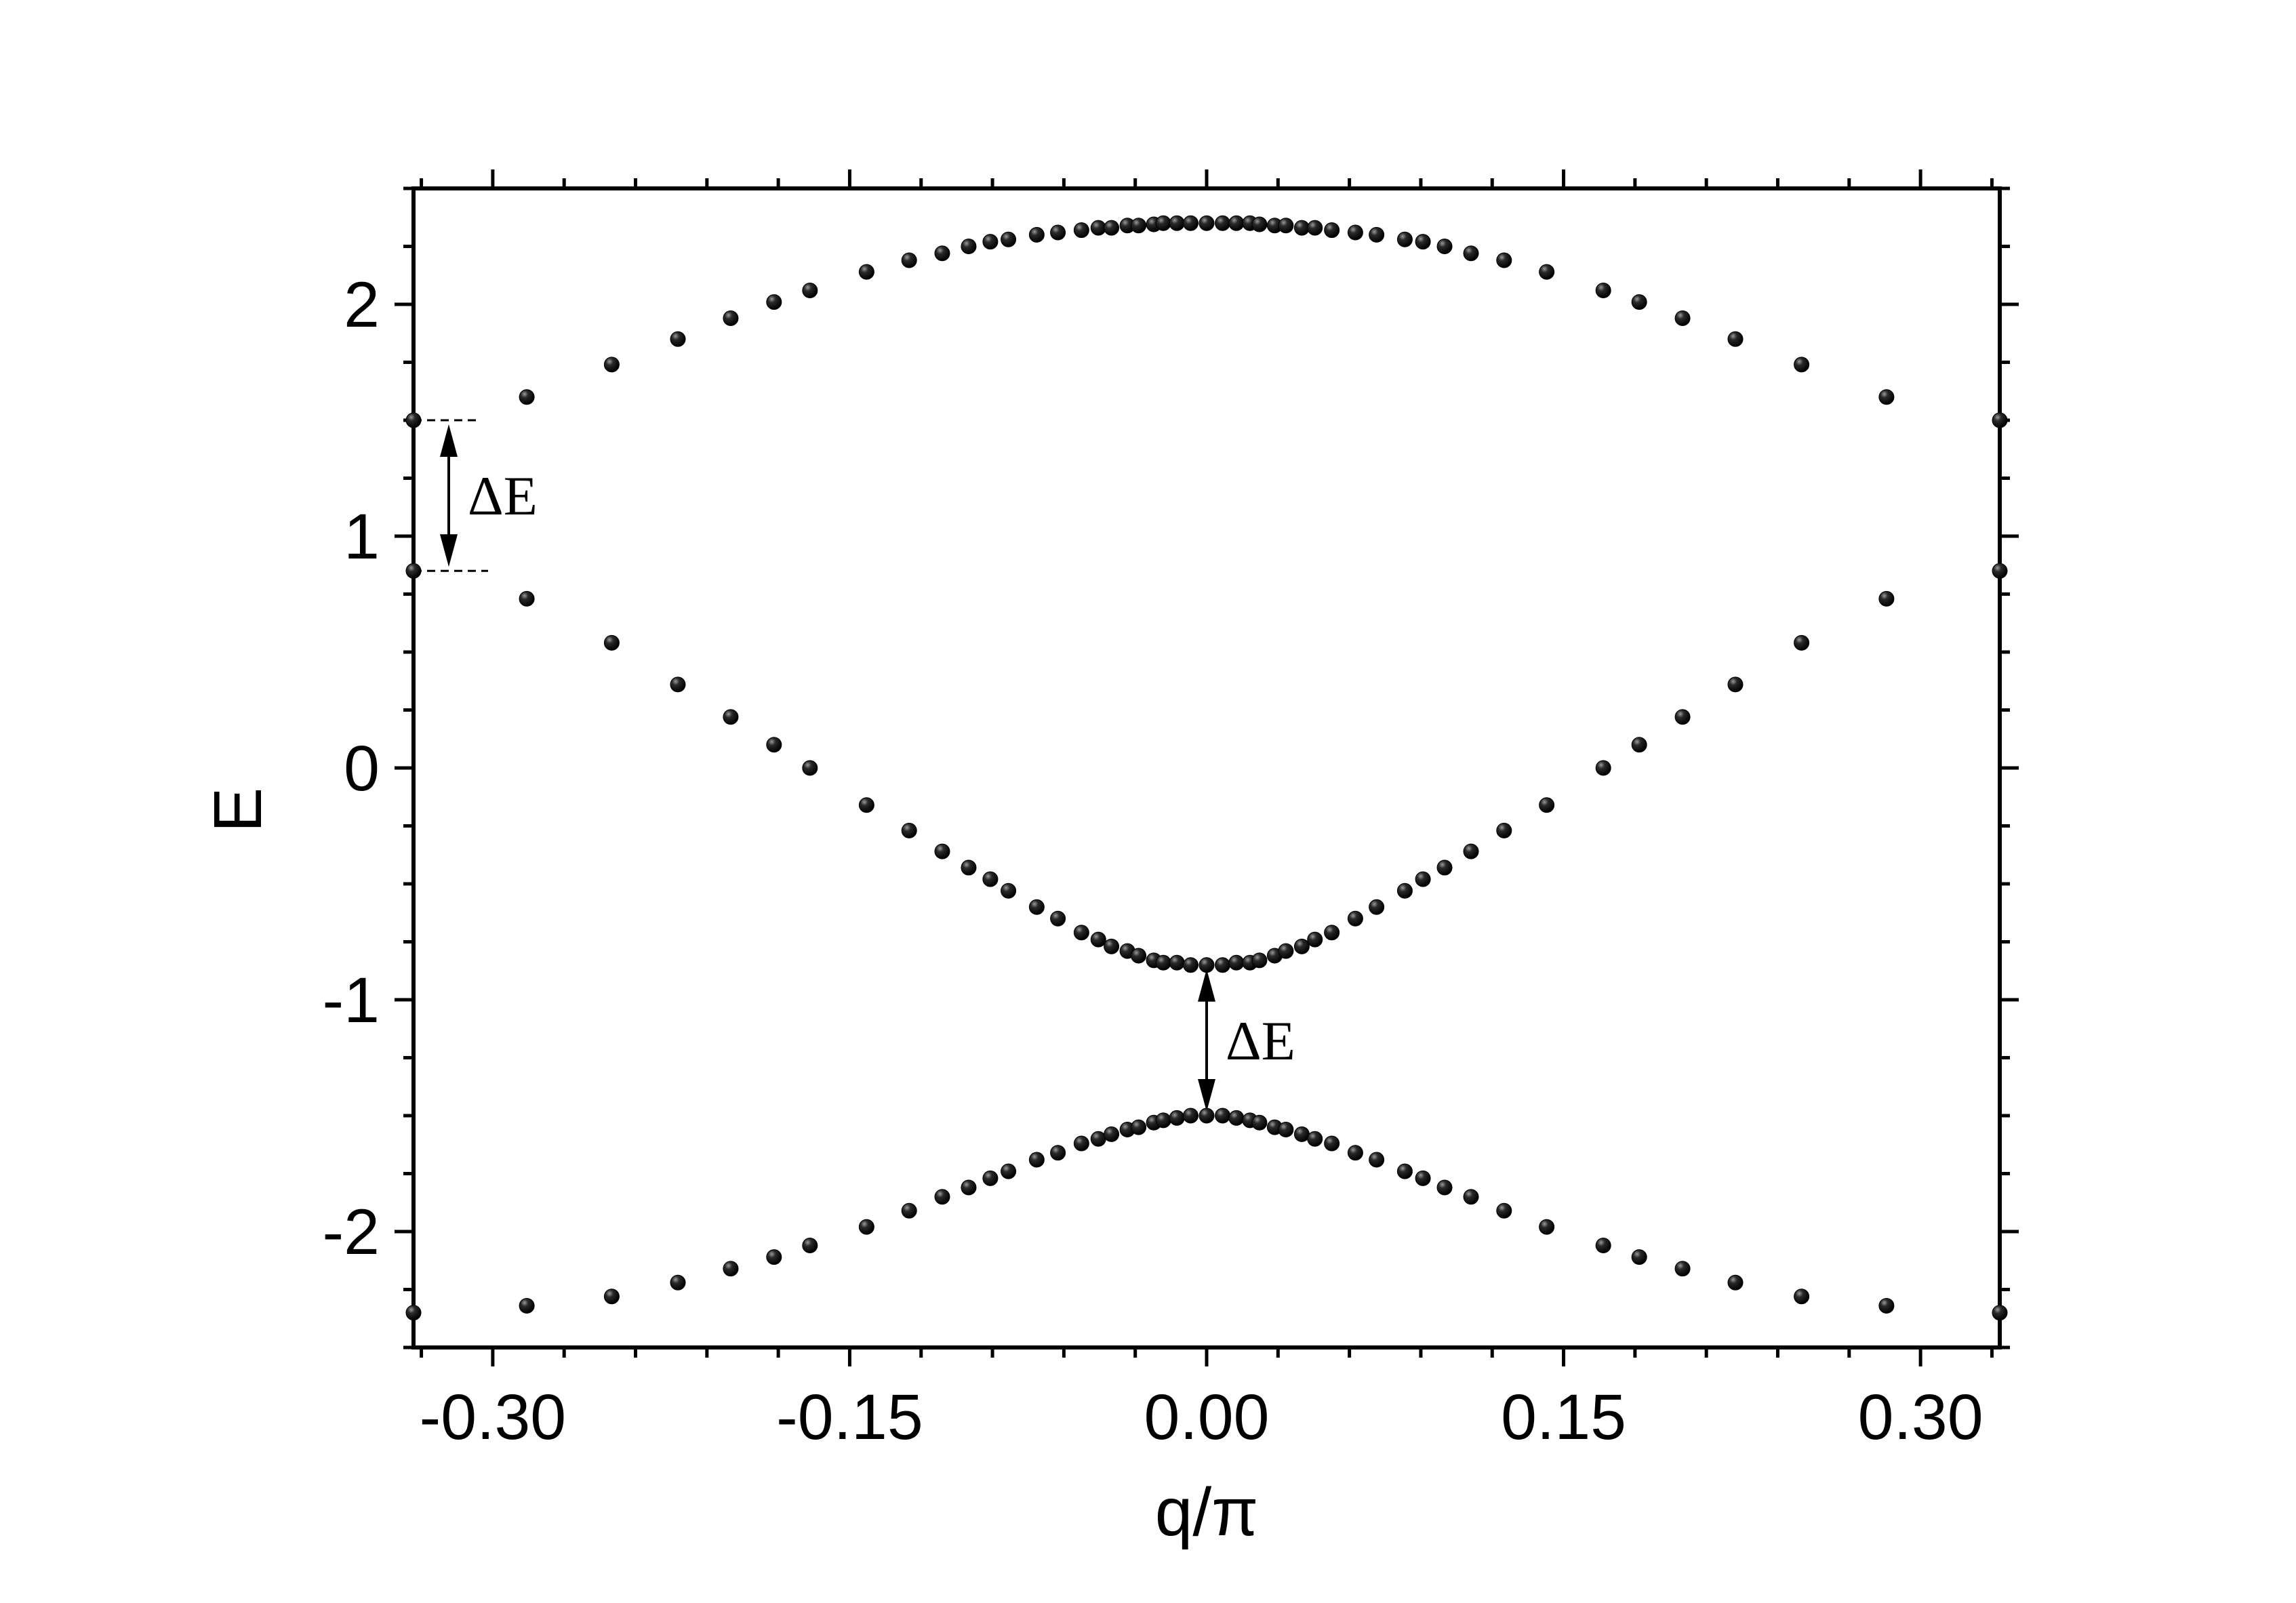 The width and height of the screenshot is (2296, 1603). Describe the element at coordinates (351, 1232) in the screenshot. I see `y-tick-label: -2` at that location.